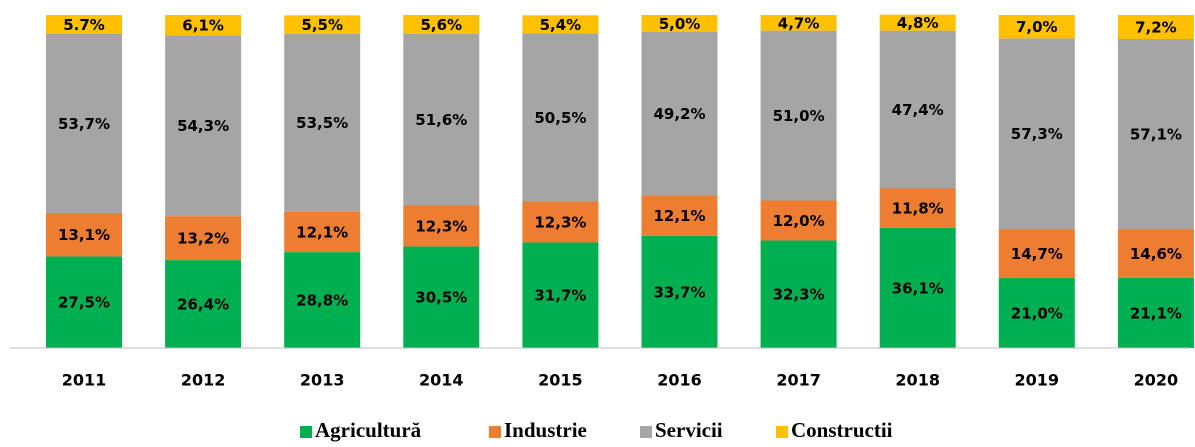 This screenshot has height=447, width=1195. I want to click on data-label: 57,3%, so click(1037, 134).